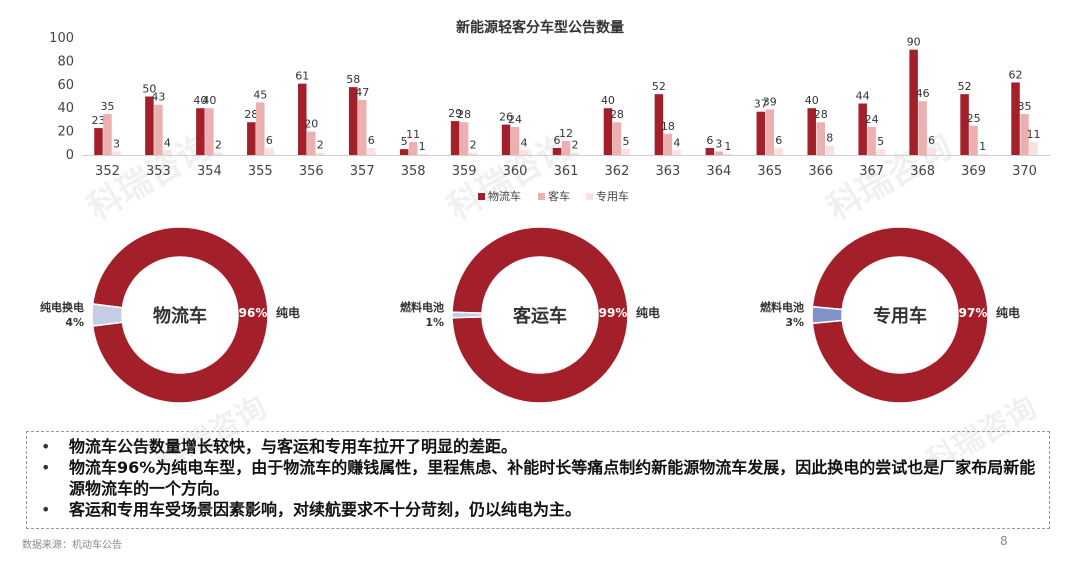 The height and width of the screenshot is (573, 1080). What do you see at coordinates (1016, 74) in the screenshot?
I see `bar-data-label: 62` at bounding box center [1016, 74].